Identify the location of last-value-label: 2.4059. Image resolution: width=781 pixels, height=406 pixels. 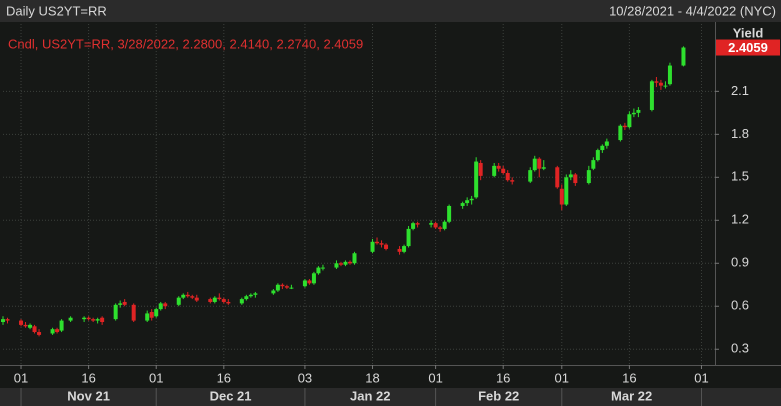
(748, 47).